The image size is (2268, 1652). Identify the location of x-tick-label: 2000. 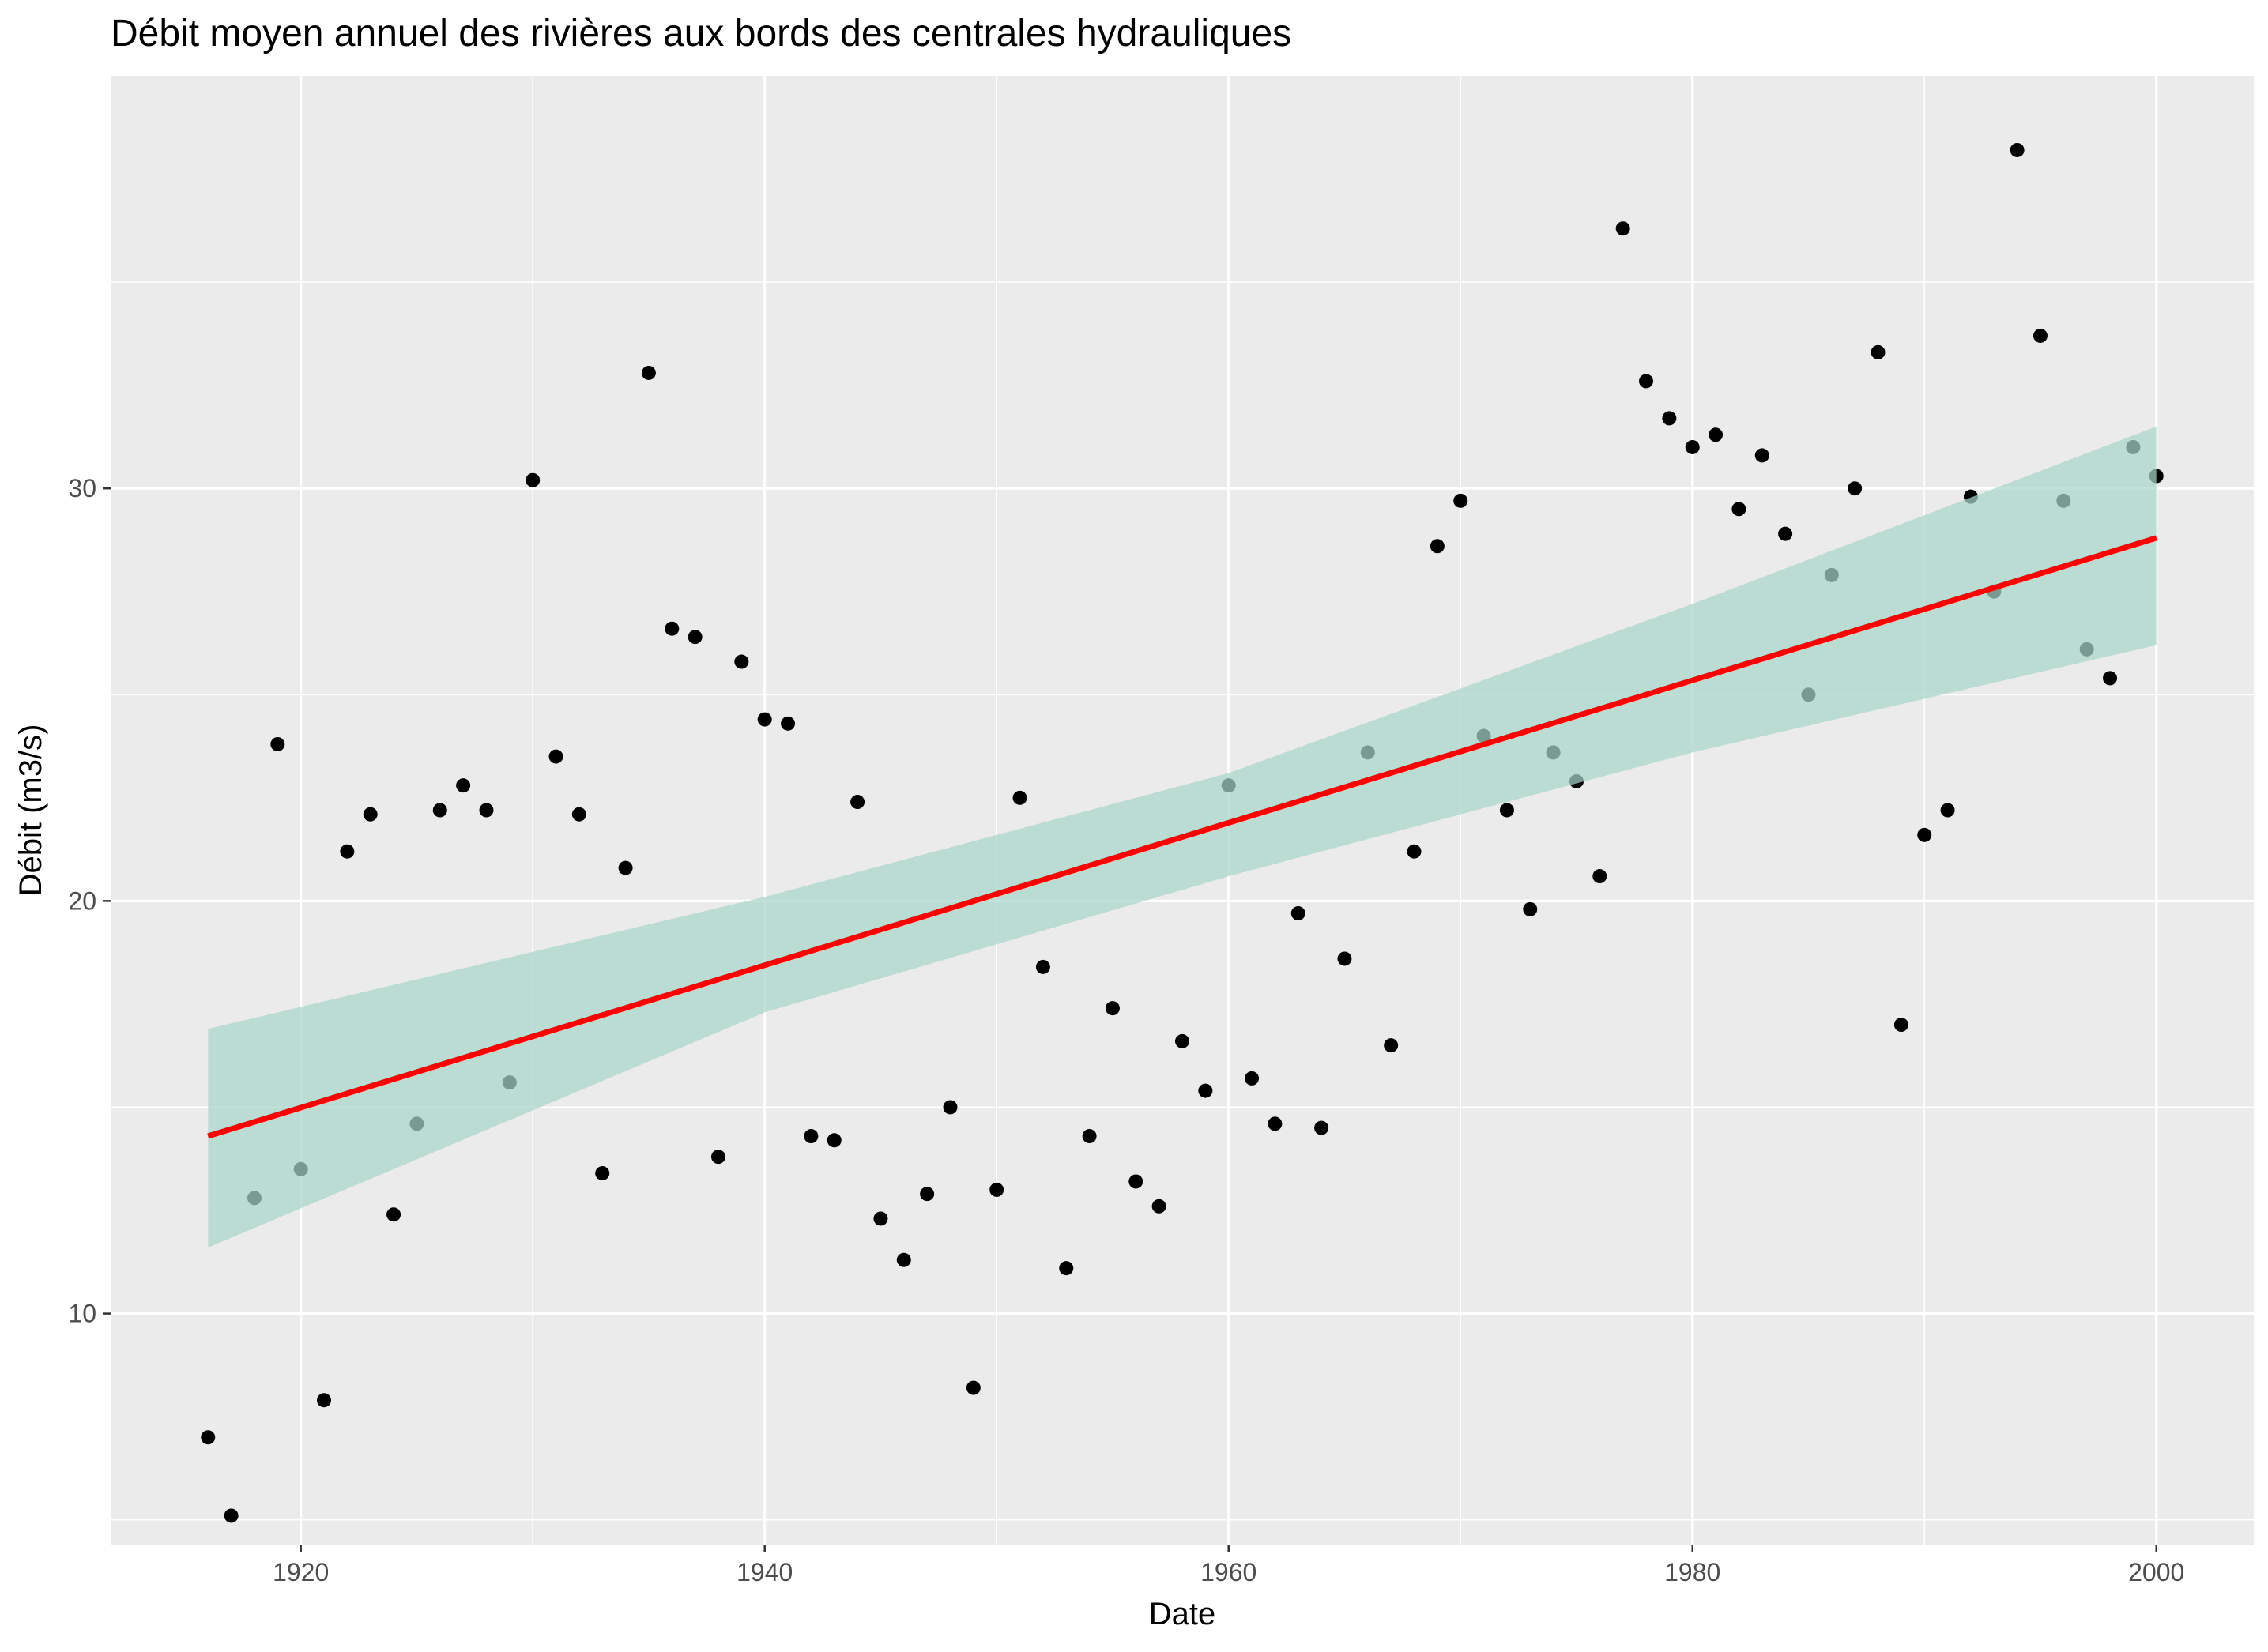
(2156, 1572).